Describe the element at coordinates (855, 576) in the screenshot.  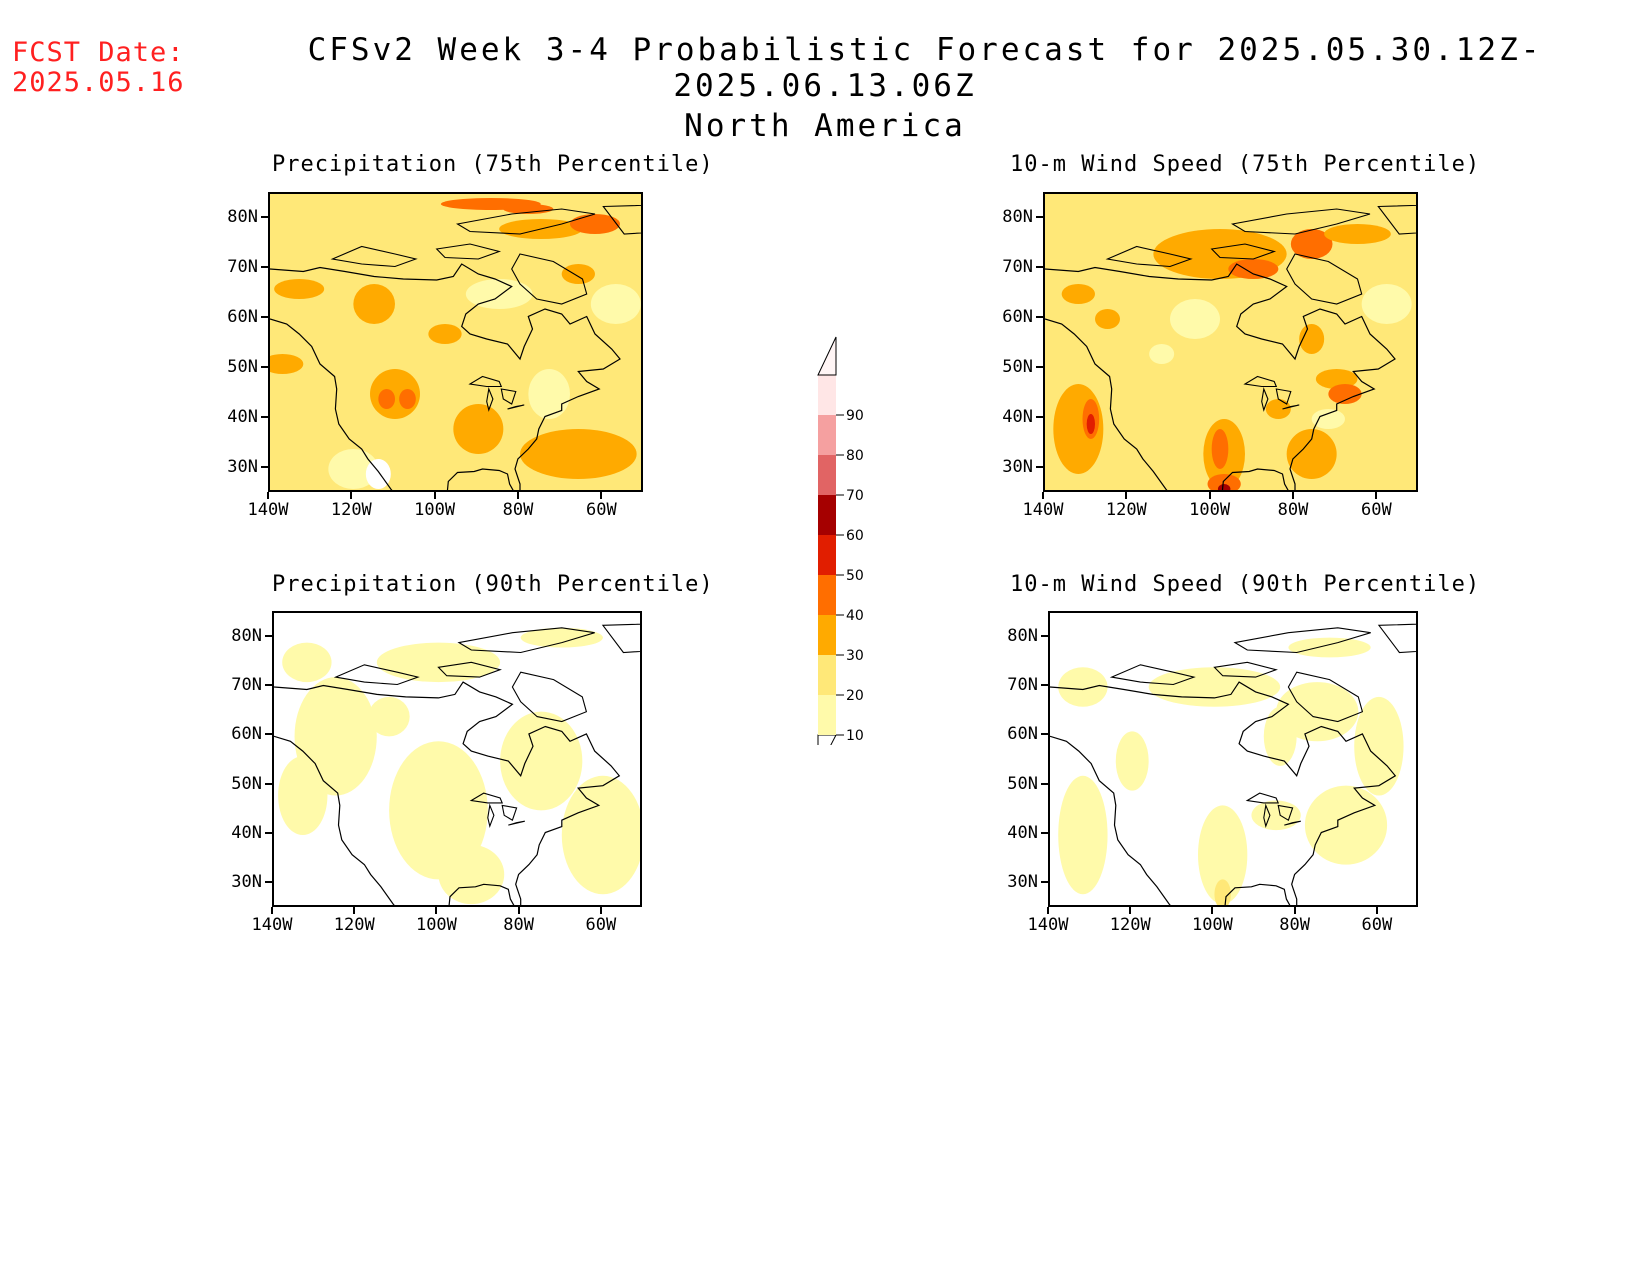
I see `colorbar-label: 50` at that location.